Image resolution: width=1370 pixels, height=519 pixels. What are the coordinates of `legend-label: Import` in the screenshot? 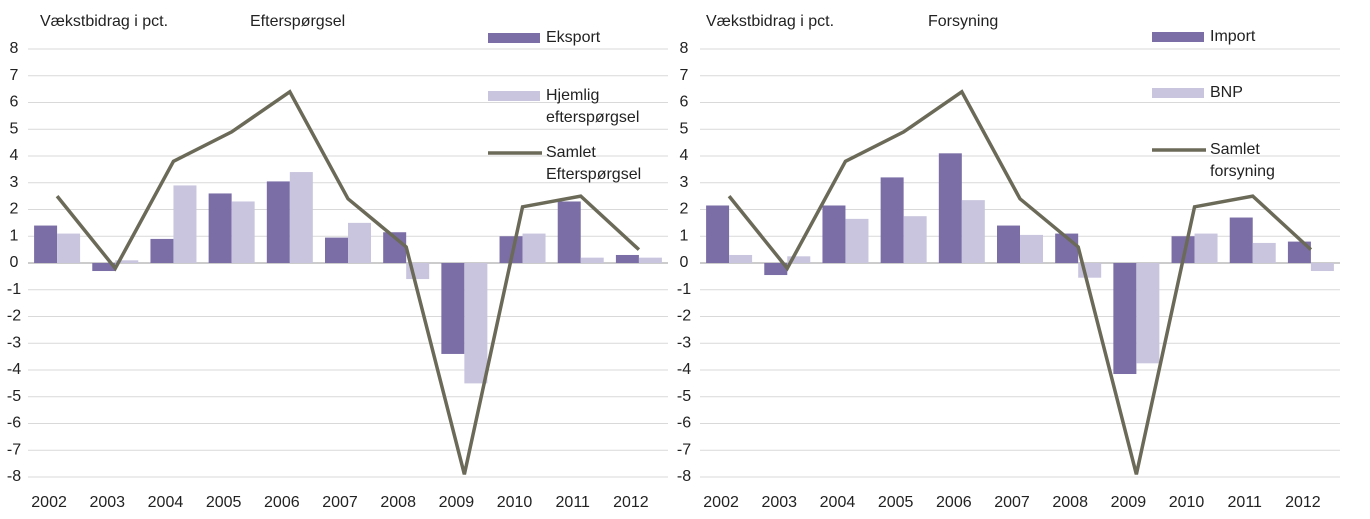 It's located at (1233, 36).